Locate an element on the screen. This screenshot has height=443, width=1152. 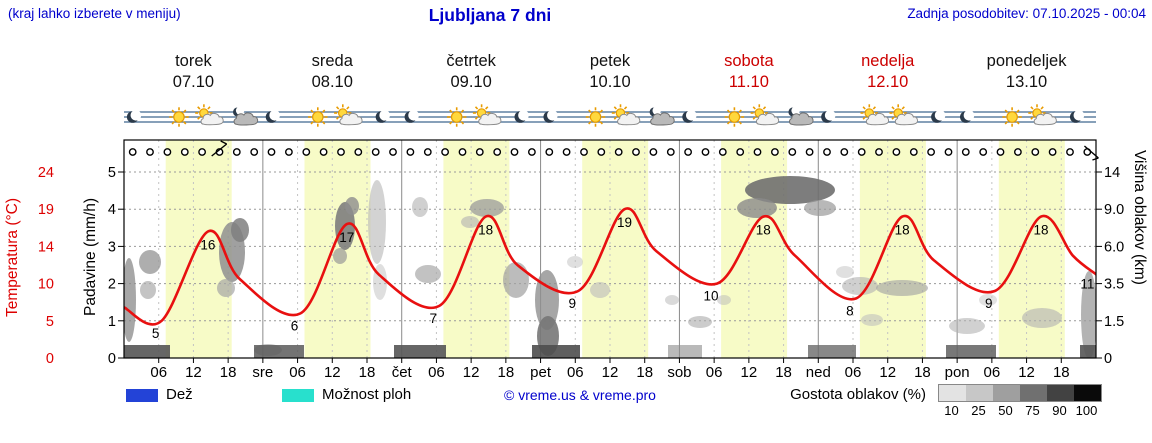
showers-legend-swatch is located at coordinates (298, 395).